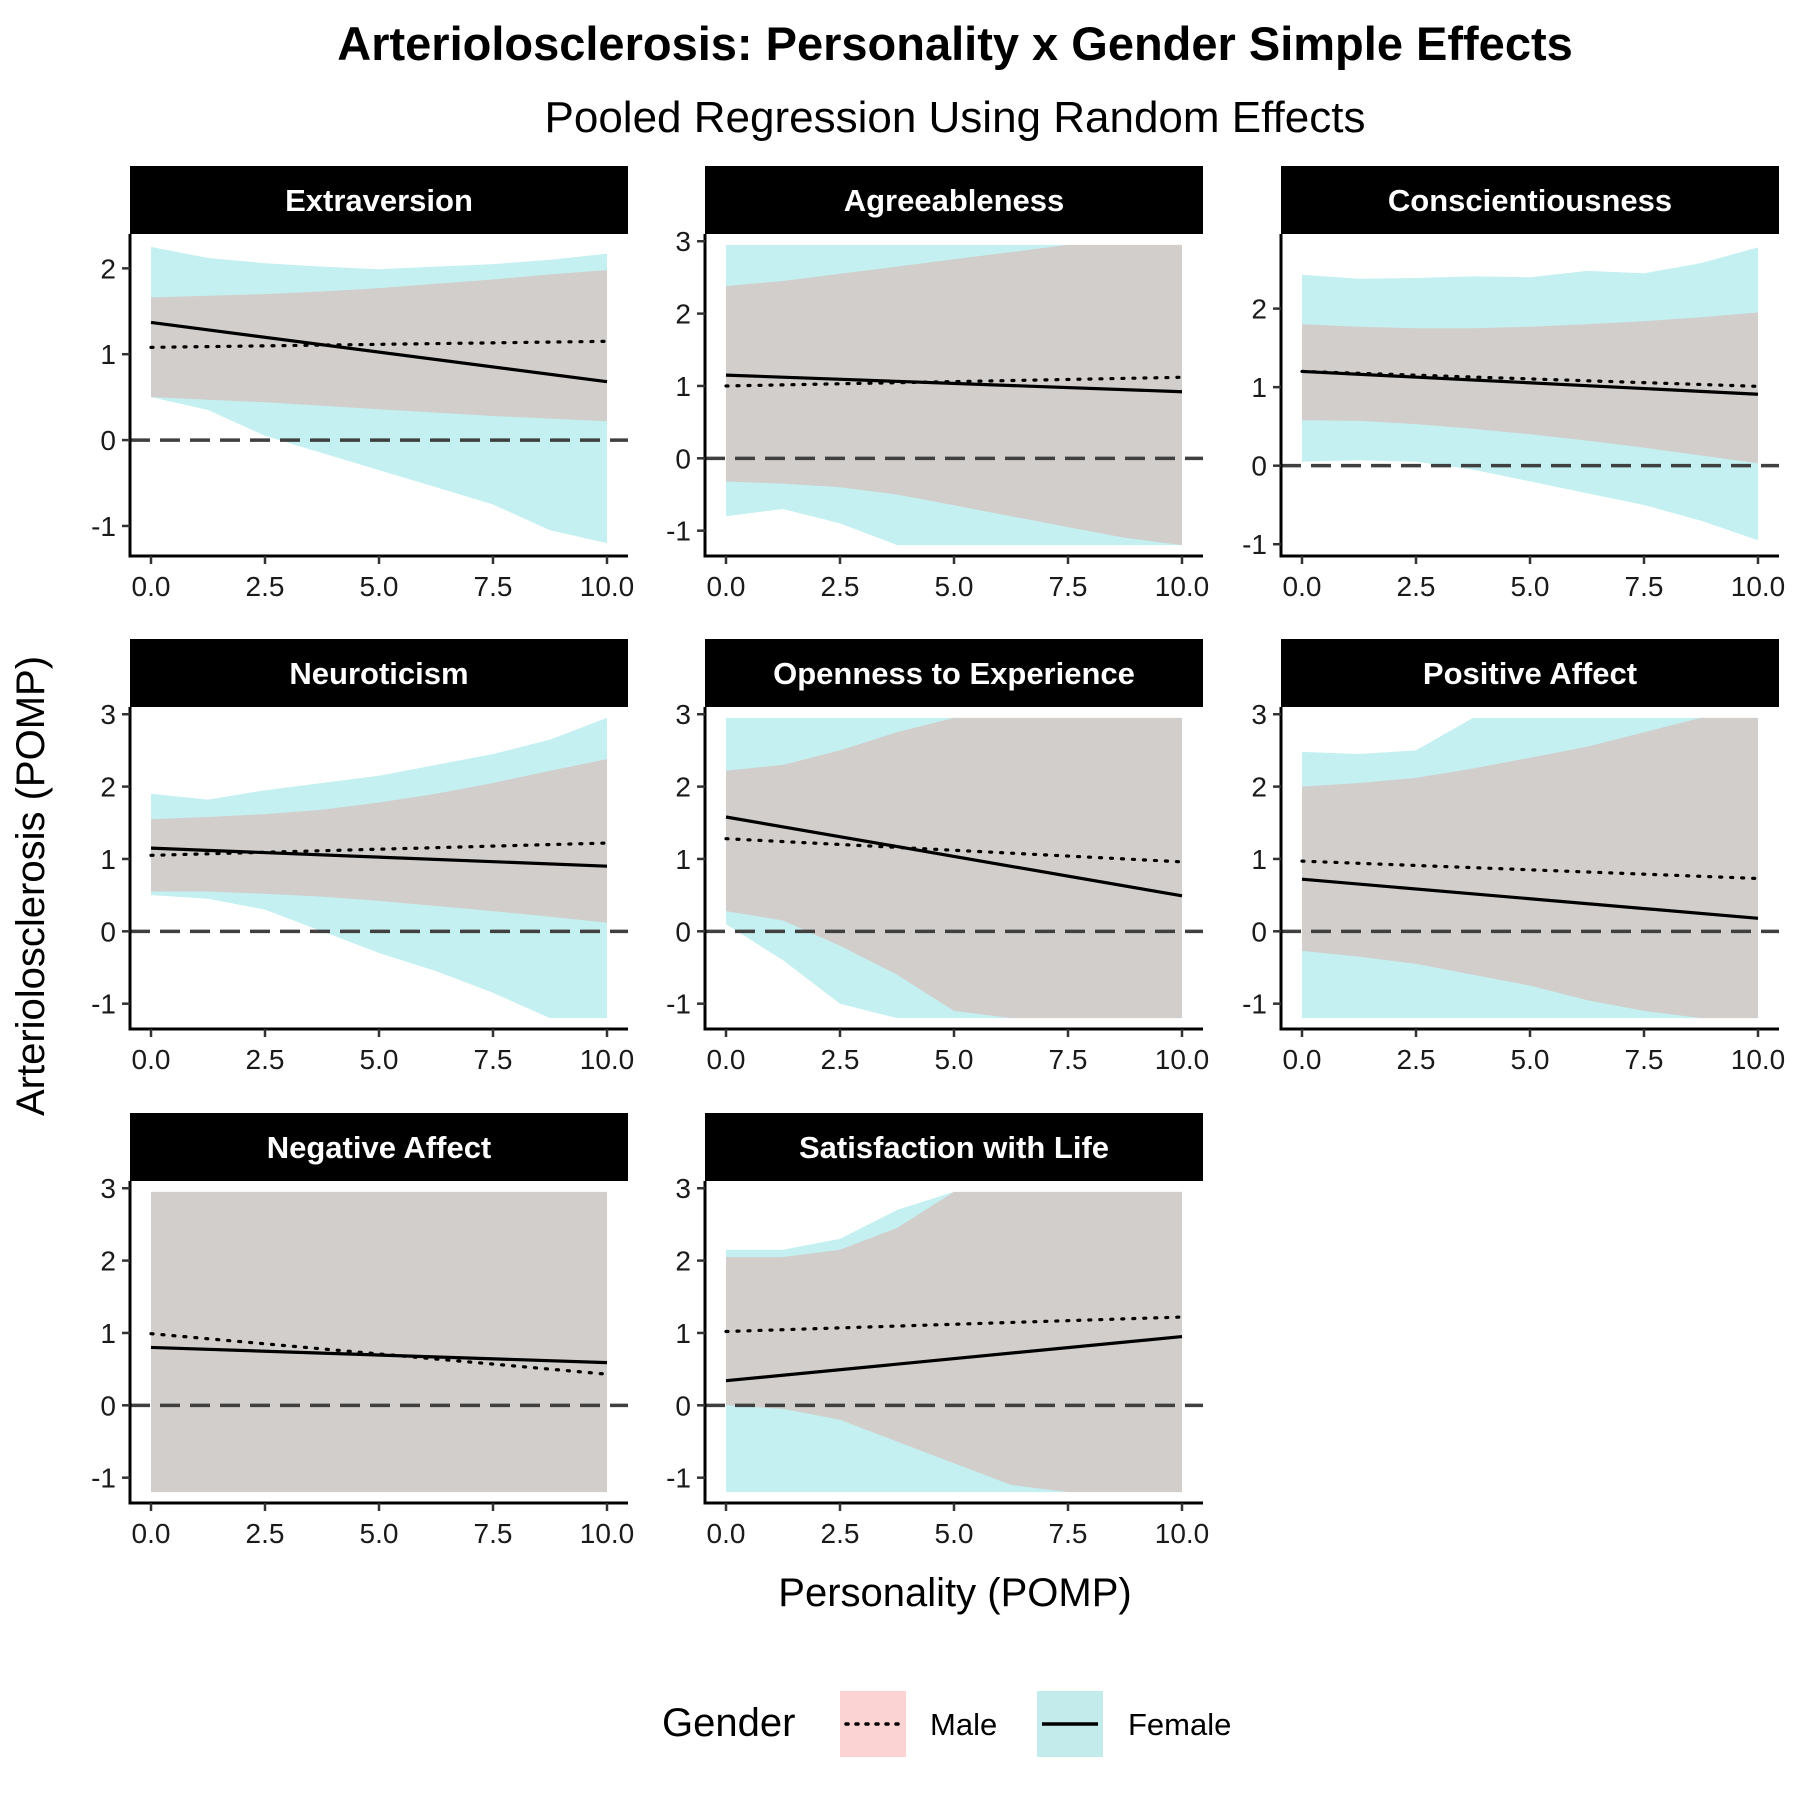  What do you see at coordinates (108, 354) in the screenshot?
I see `y-tick-label-extraversion: 1` at bounding box center [108, 354].